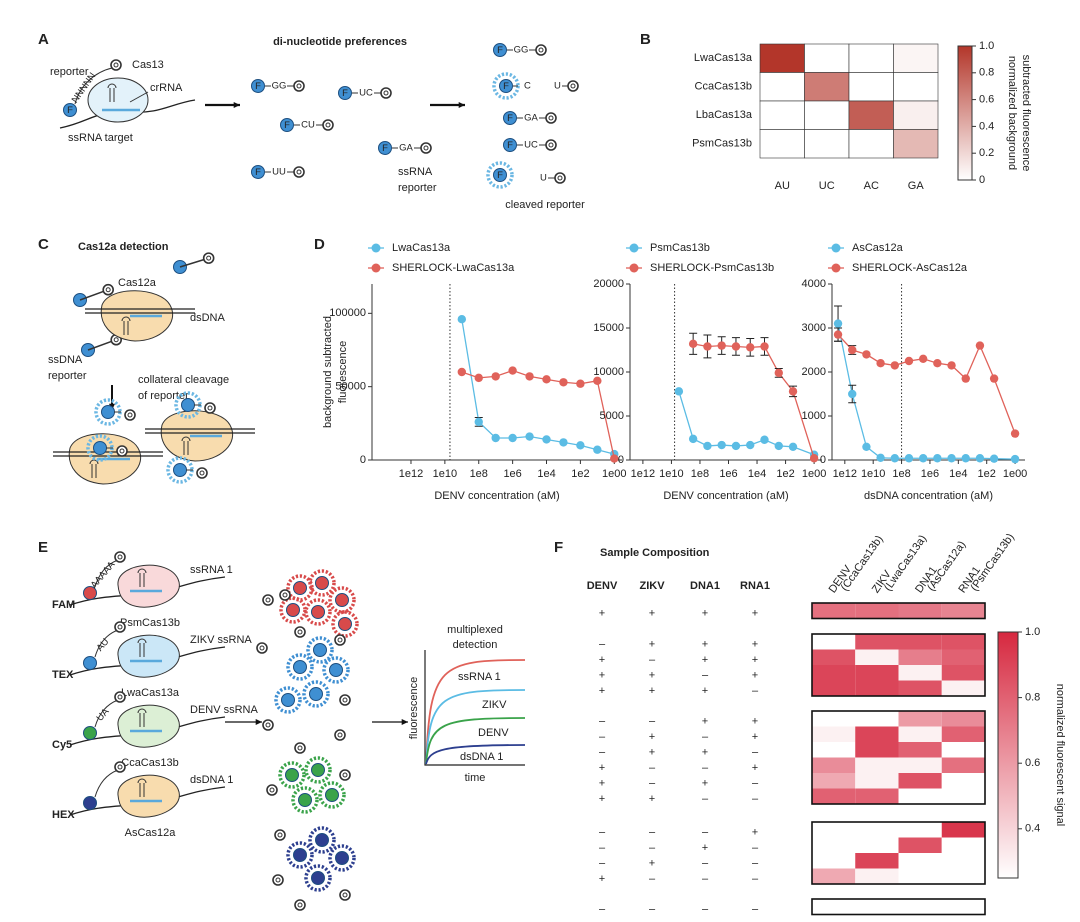 The width and height of the screenshot is (1080, 922). What do you see at coordinates (340, 42) in the screenshot?
I see `label: di-nucleotide preferences` at bounding box center [340, 42].